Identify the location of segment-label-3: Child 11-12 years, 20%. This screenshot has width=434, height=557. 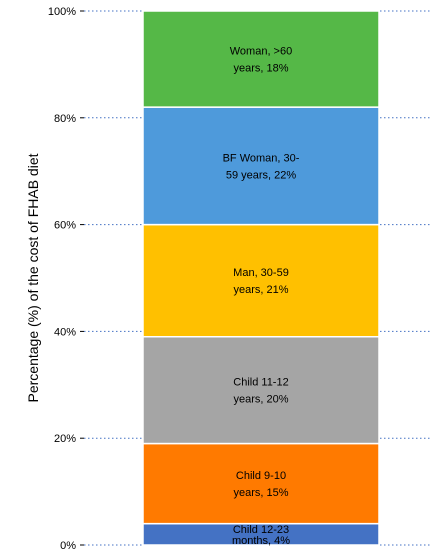
(260, 391).